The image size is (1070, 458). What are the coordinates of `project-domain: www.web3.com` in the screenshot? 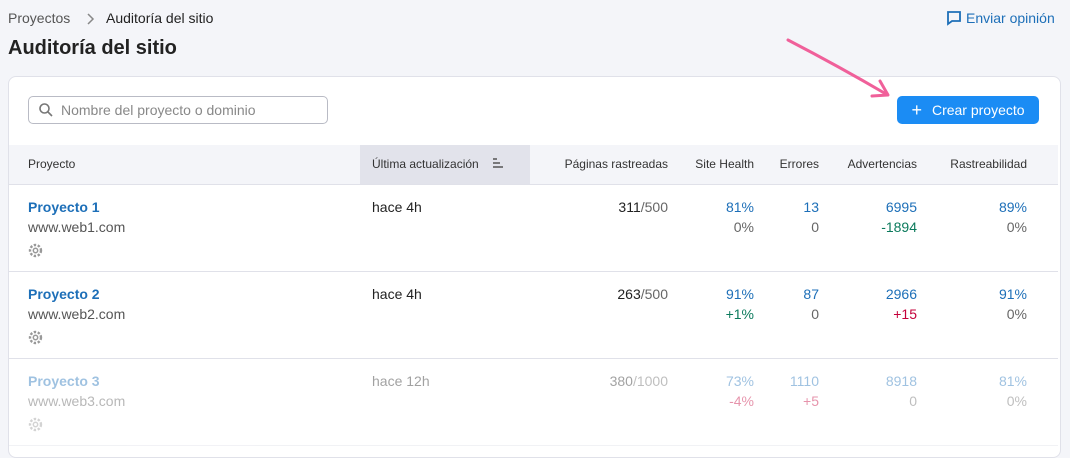 It's located at (77, 401).